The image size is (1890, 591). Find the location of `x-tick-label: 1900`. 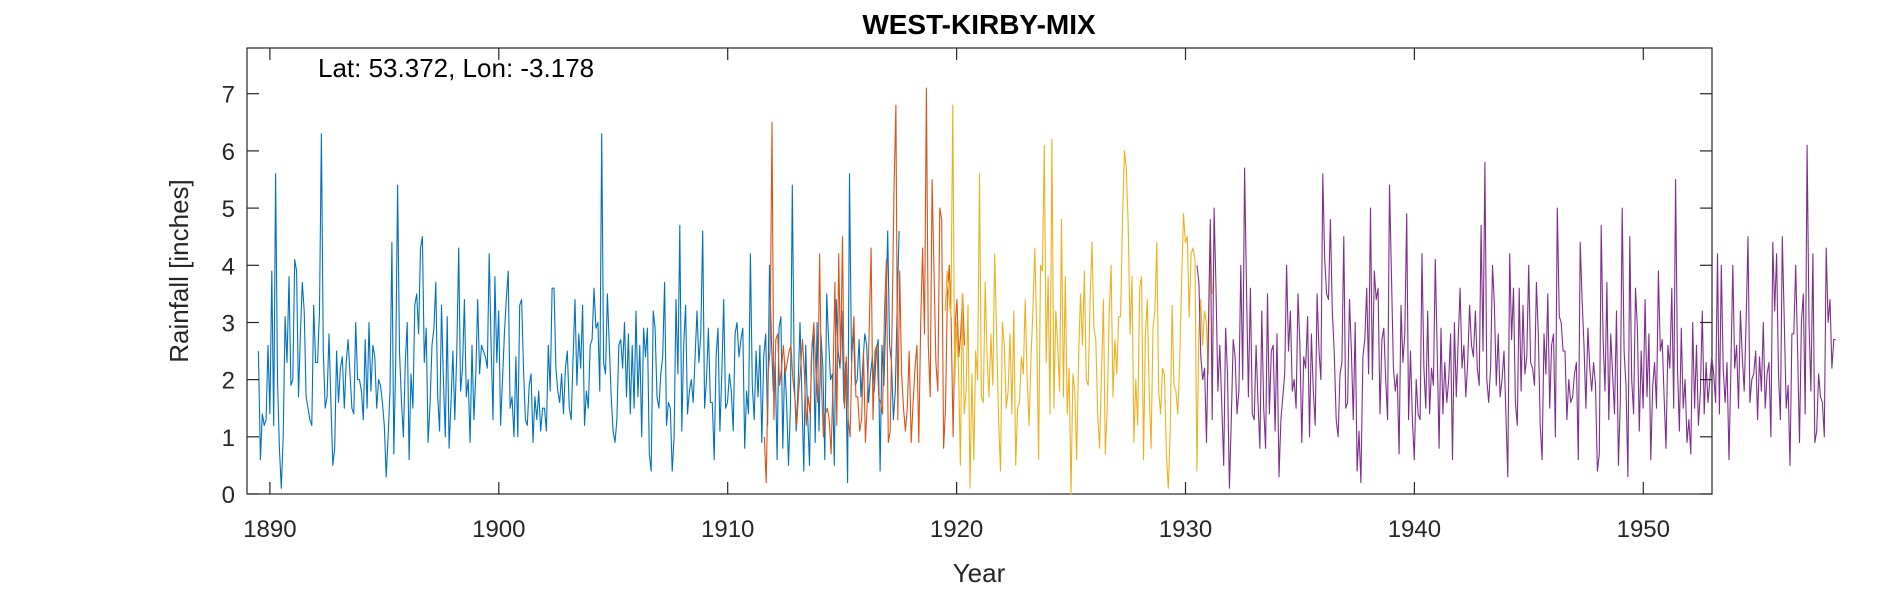

x-tick-label: 1900 is located at coordinates (498, 529).